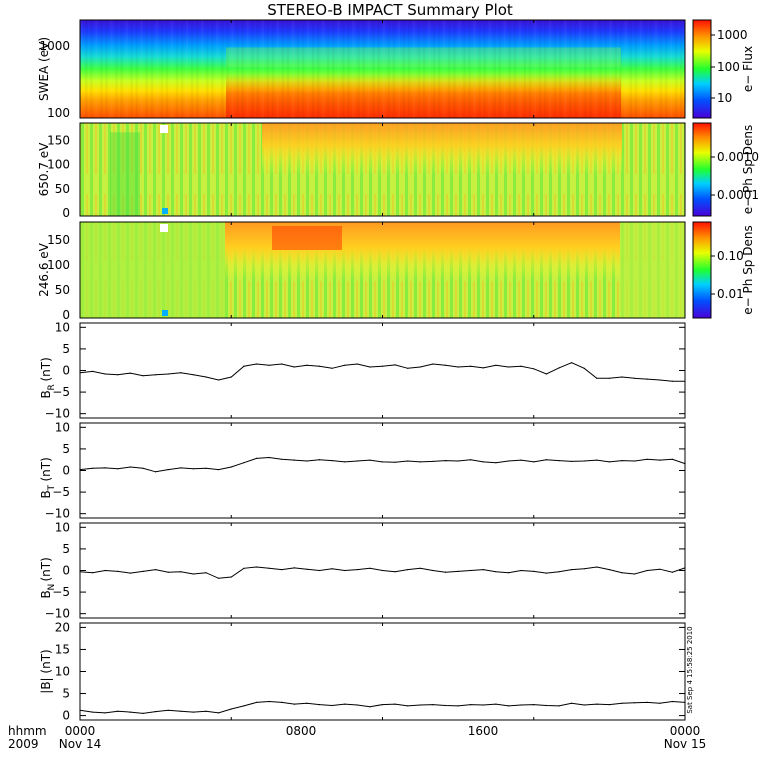  I want to click on pad_low-ylabel: 246.6 eV, so click(44, 269).